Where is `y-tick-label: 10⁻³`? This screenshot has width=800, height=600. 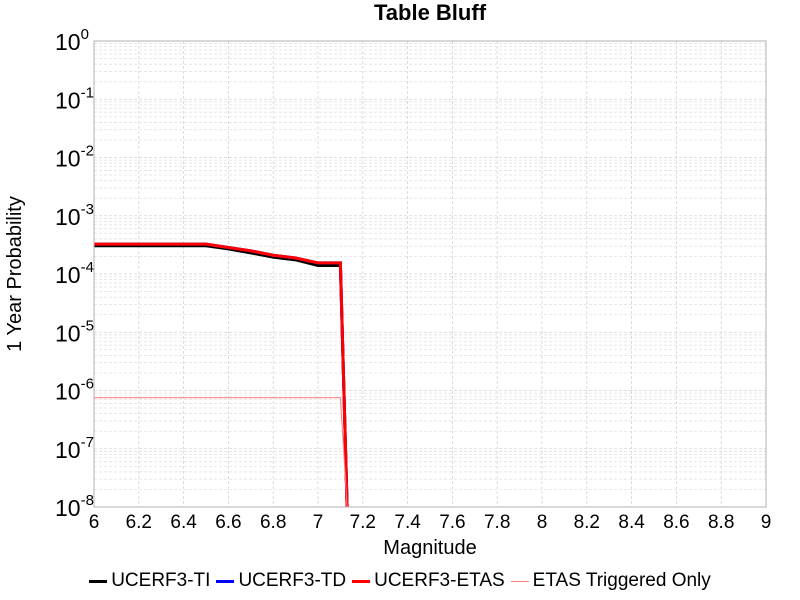
y-tick-label: 10⁻³ is located at coordinates (74, 215).